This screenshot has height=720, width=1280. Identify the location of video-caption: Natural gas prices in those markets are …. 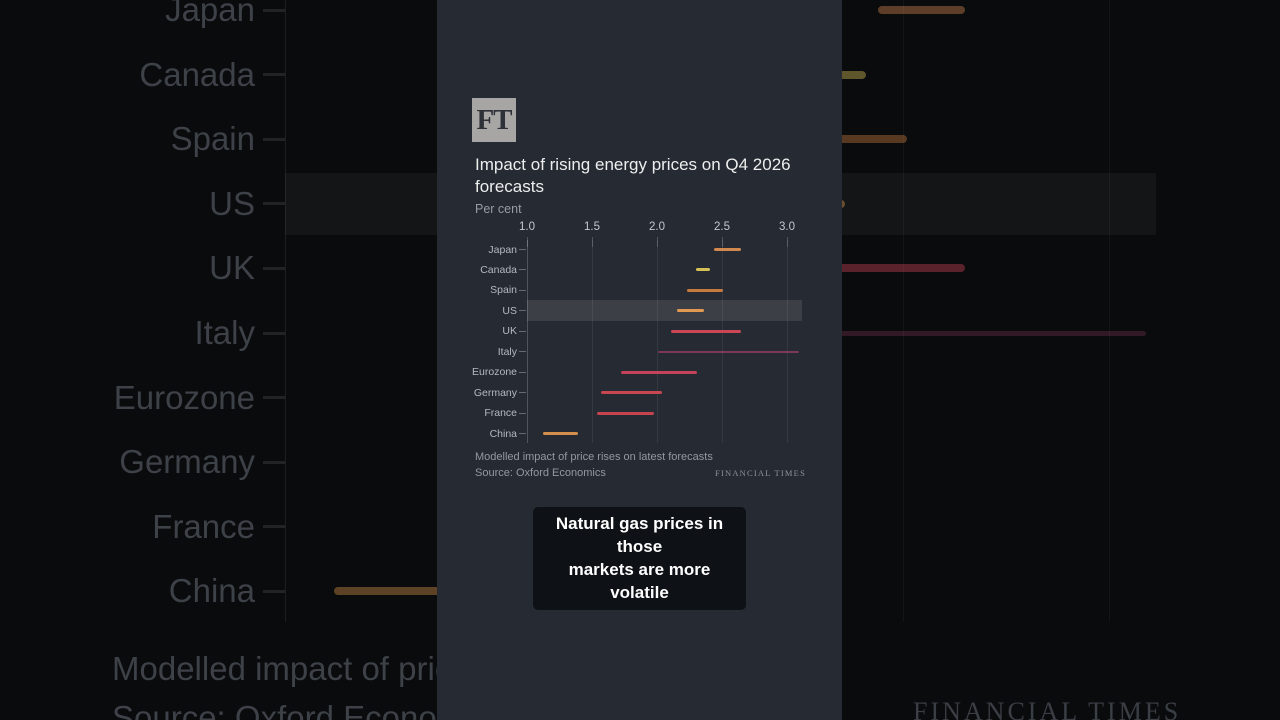
(639, 558).